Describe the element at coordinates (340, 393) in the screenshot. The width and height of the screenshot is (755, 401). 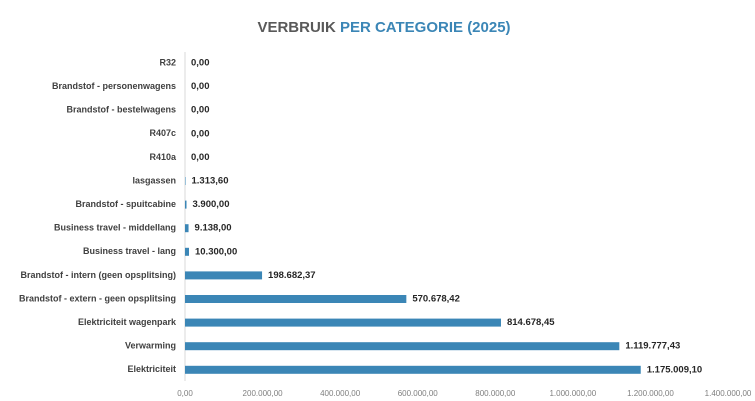
I see `x-tick-label: 400.000,00` at that location.